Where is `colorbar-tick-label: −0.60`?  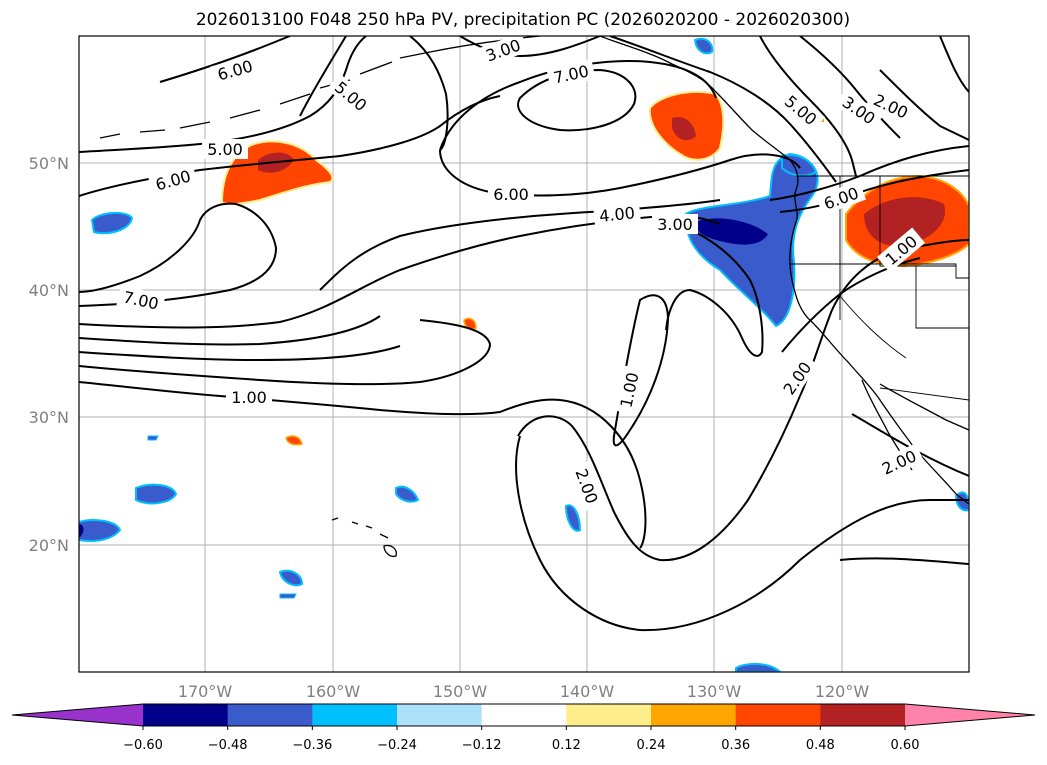 colorbar-tick-label: −0.60 is located at coordinates (143, 745).